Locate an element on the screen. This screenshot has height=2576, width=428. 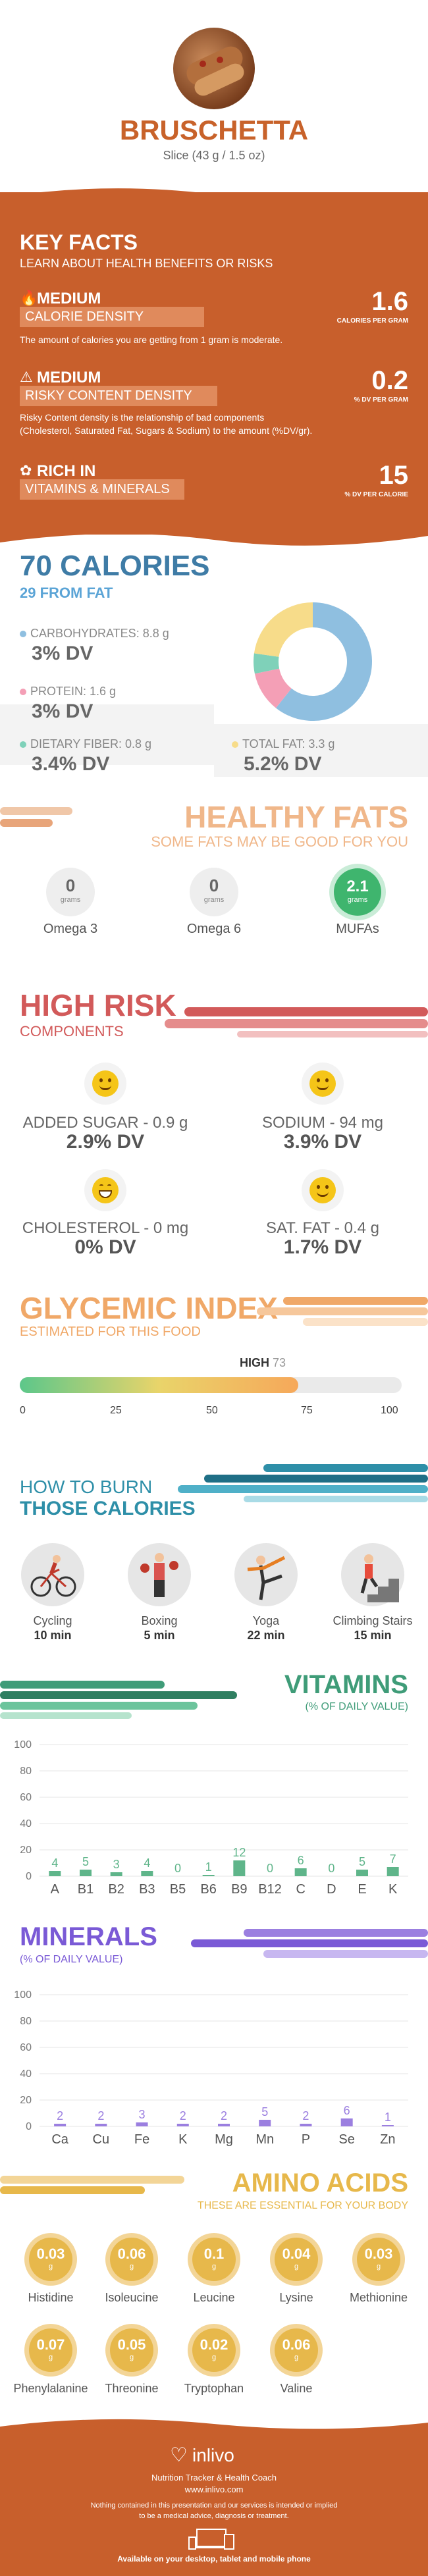
bar-value-label: 5 is located at coordinates (362, 1861).